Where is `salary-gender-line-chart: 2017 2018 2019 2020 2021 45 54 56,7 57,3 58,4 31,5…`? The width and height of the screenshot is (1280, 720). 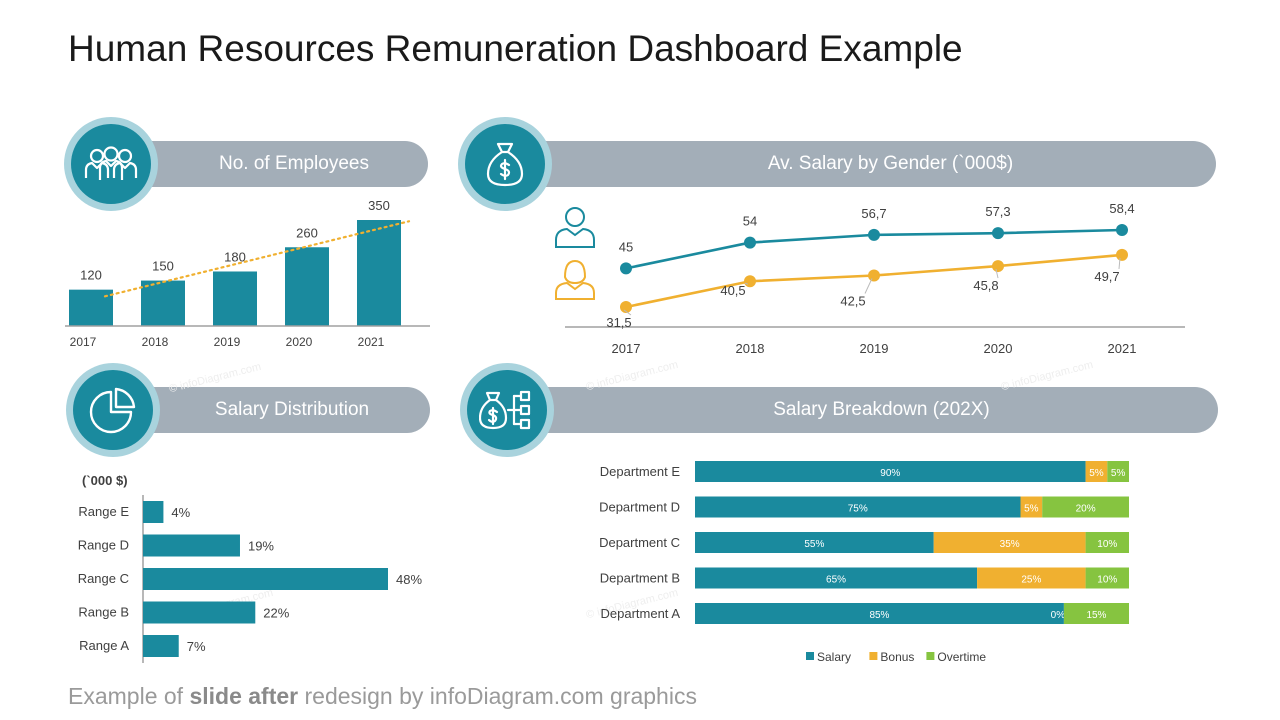
salary-gender-line-chart: 2017 2018 2019 2020 2021 45 54 56,7 57,3 58,4 31,5… is located at coordinates (870, 278).